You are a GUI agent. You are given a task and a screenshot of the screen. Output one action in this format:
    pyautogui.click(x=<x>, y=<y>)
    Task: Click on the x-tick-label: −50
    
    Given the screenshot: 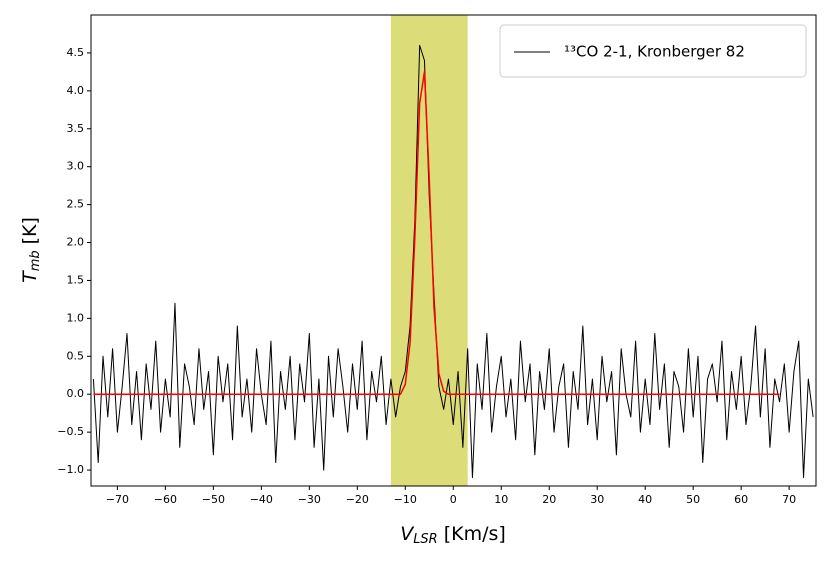 What is the action you would take?
    pyautogui.click(x=213, y=499)
    